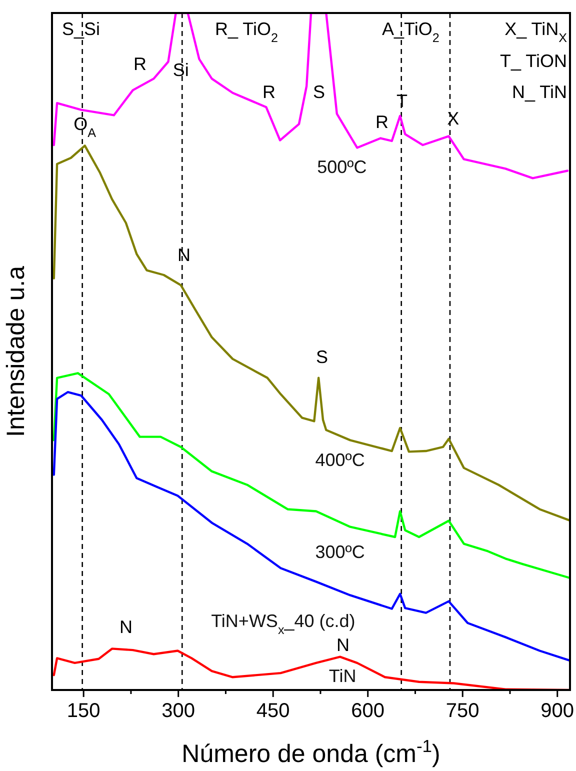  I want to click on series-label: 500ºC, so click(342, 167).